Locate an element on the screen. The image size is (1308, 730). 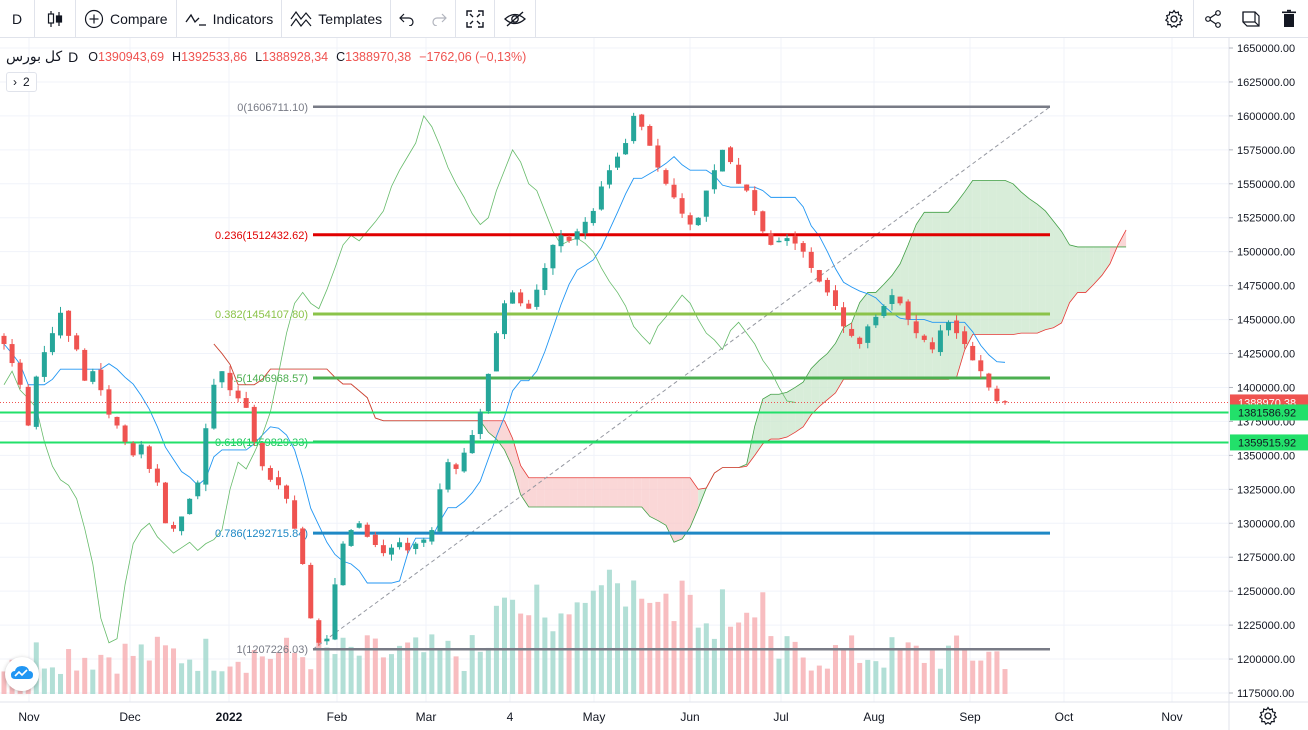
redo-button is located at coordinates (439, 19).